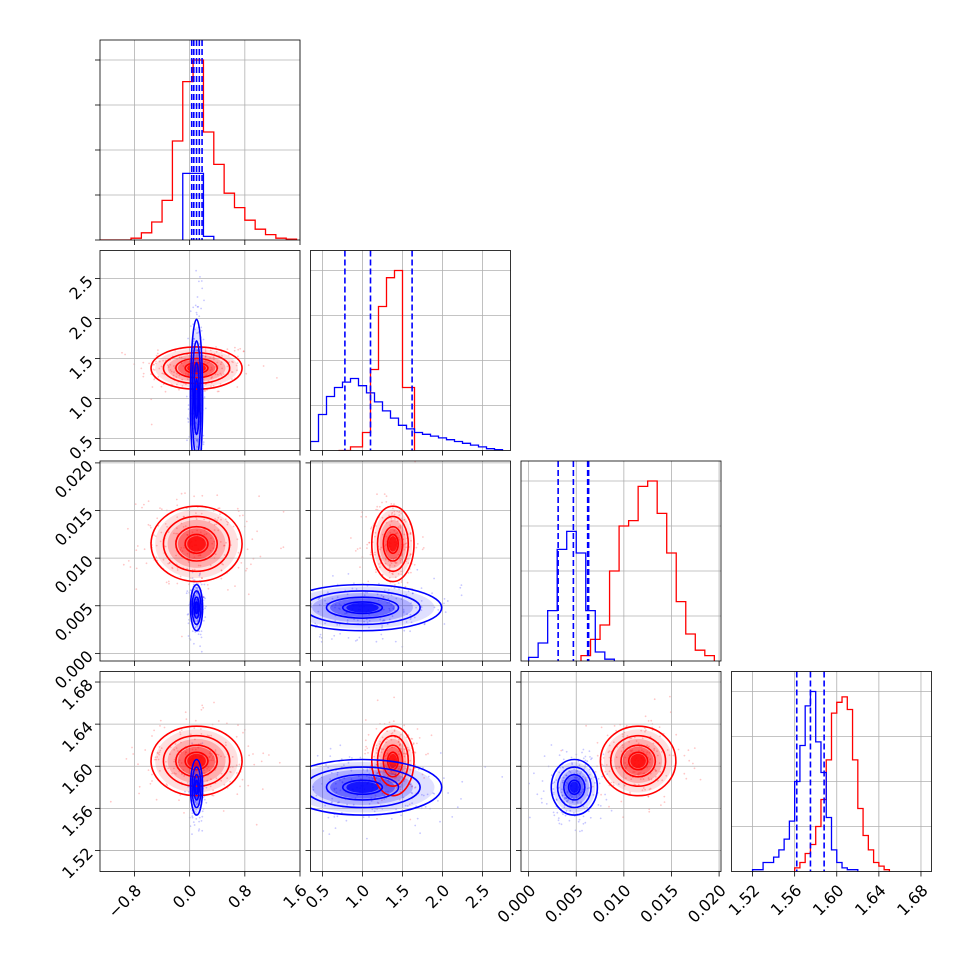 This screenshot has width=970, height=970. What do you see at coordinates (870, 900) in the screenshot?
I see `xtick-label-p3-3: 1.64` at bounding box center [870, 900].